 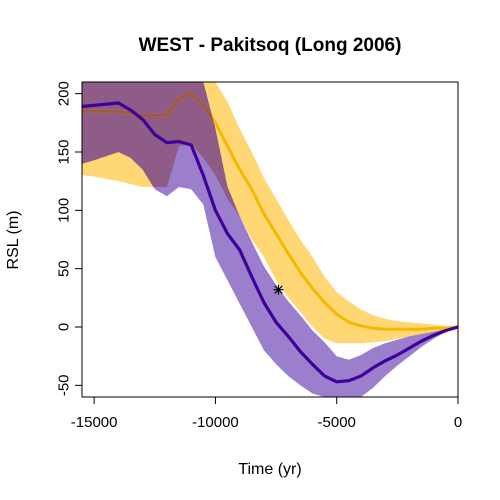 What do you see at coordinates (278, 289) in the screenshot?
I see `data-point-marker` at bounding box center [278, 289].